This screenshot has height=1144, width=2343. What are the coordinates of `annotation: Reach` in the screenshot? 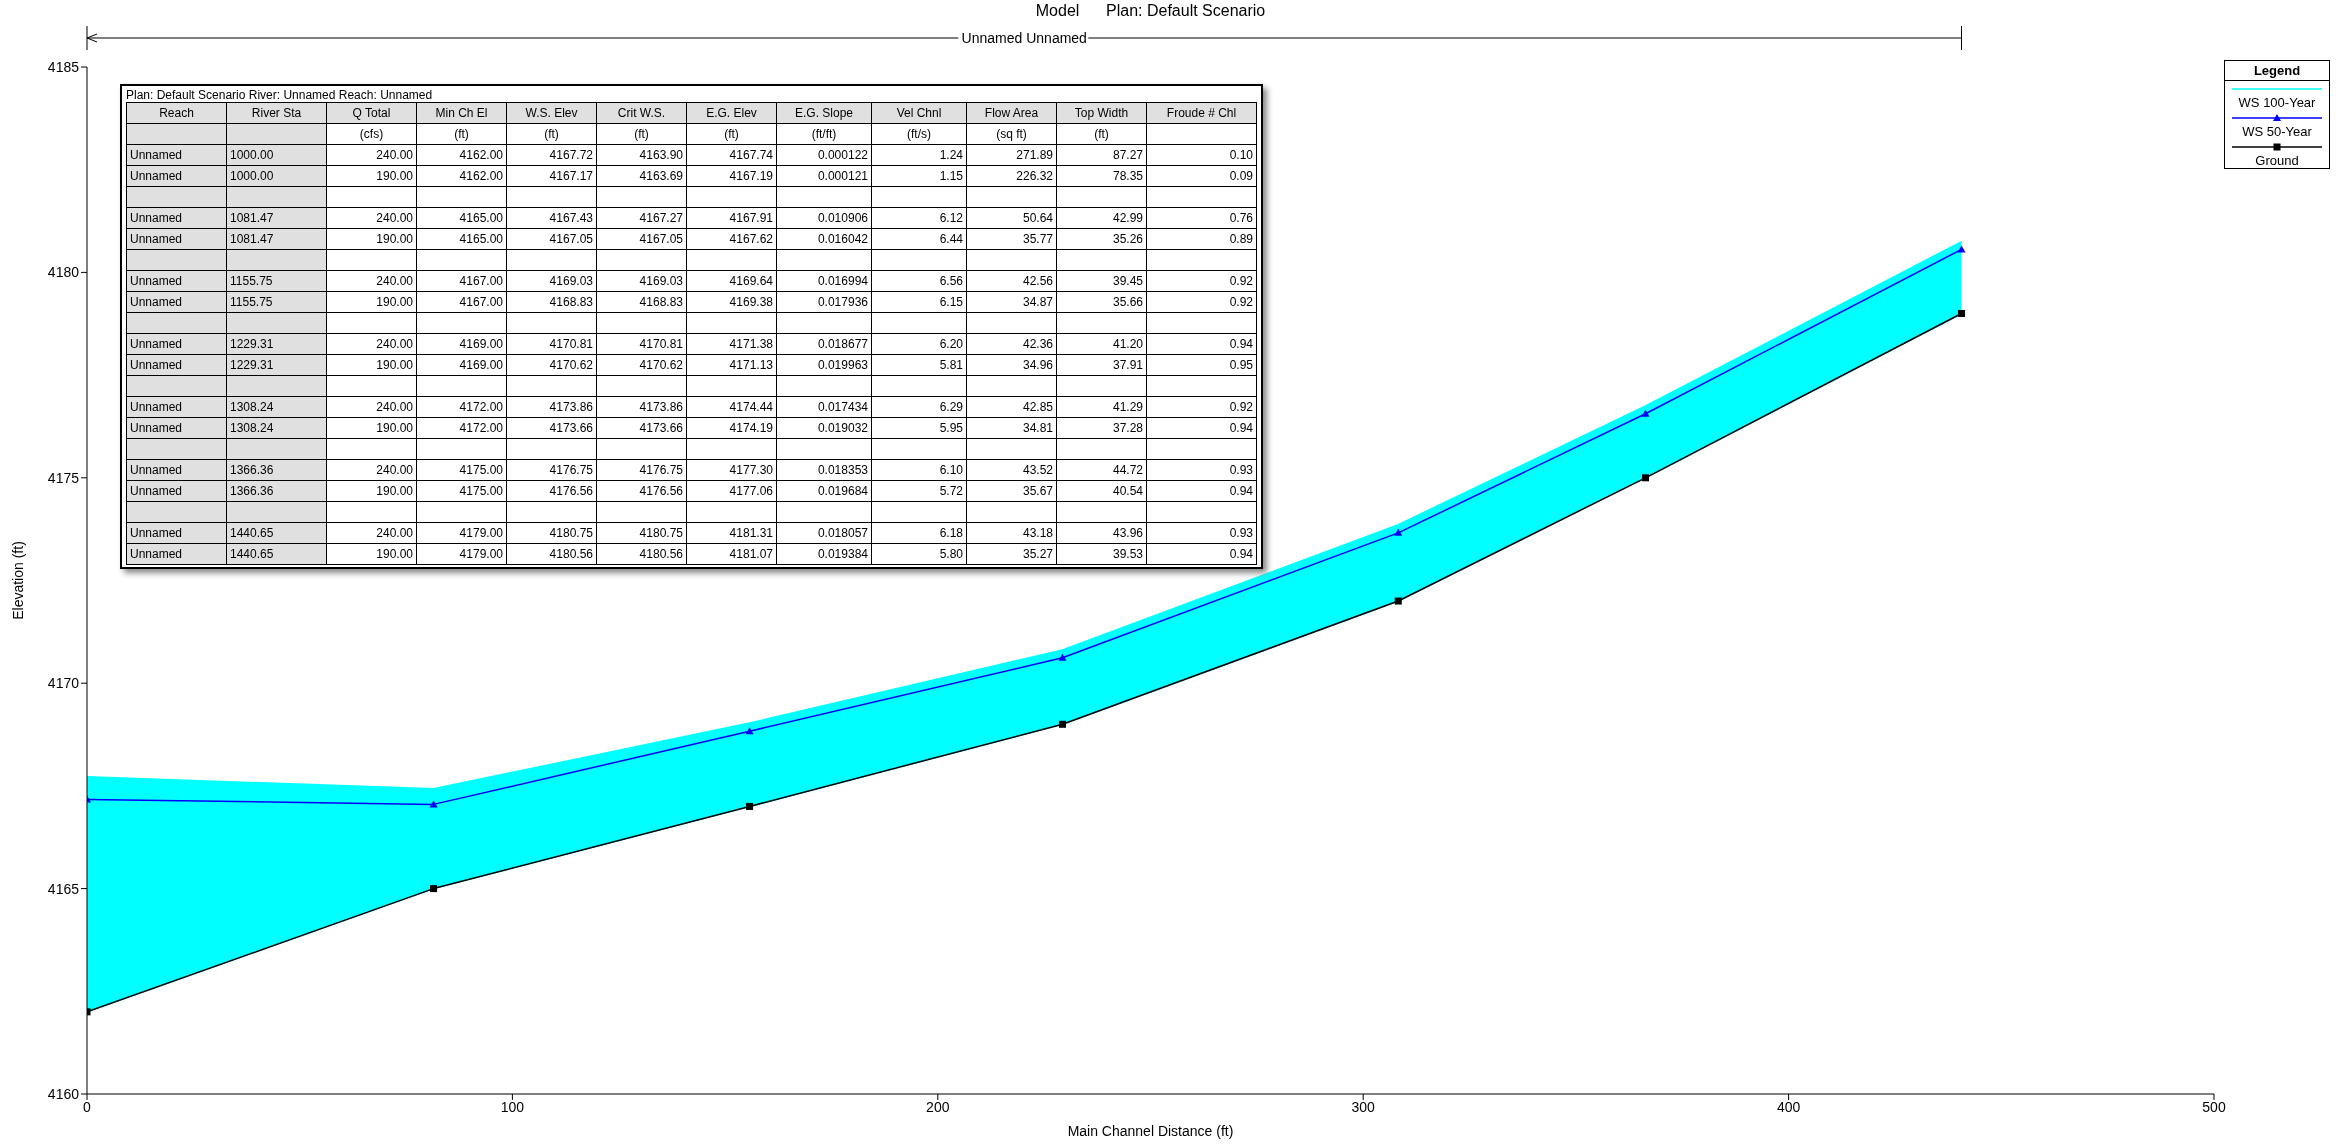 It's located at (176, 113).